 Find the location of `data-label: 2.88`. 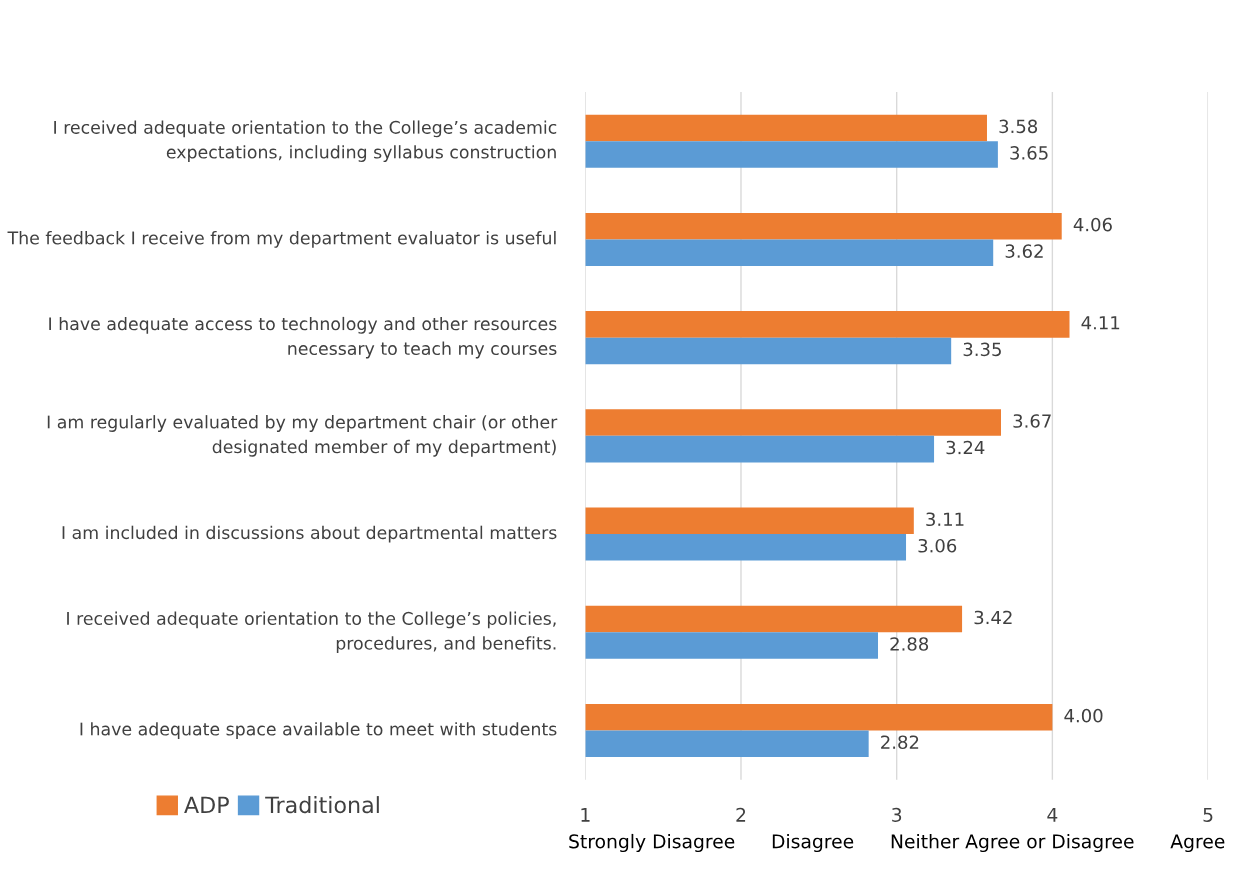

data-label: 2.88 is located at coordinates (909, 644).